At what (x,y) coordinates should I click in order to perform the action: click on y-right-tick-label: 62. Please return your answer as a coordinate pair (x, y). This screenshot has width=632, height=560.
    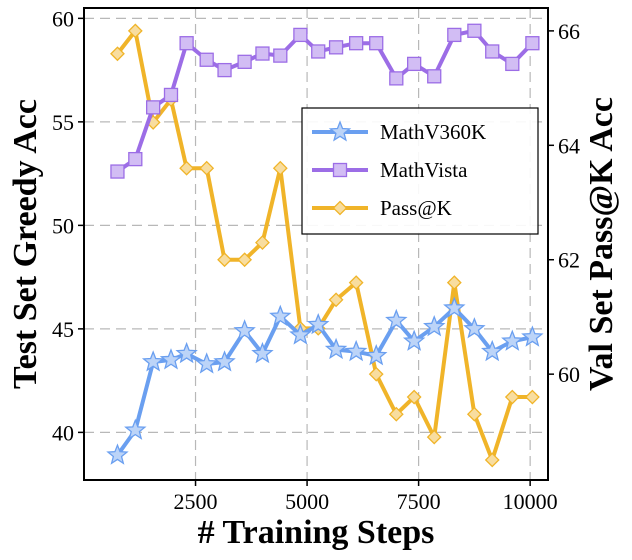
    Looking at the image, I should click on (569, 260).